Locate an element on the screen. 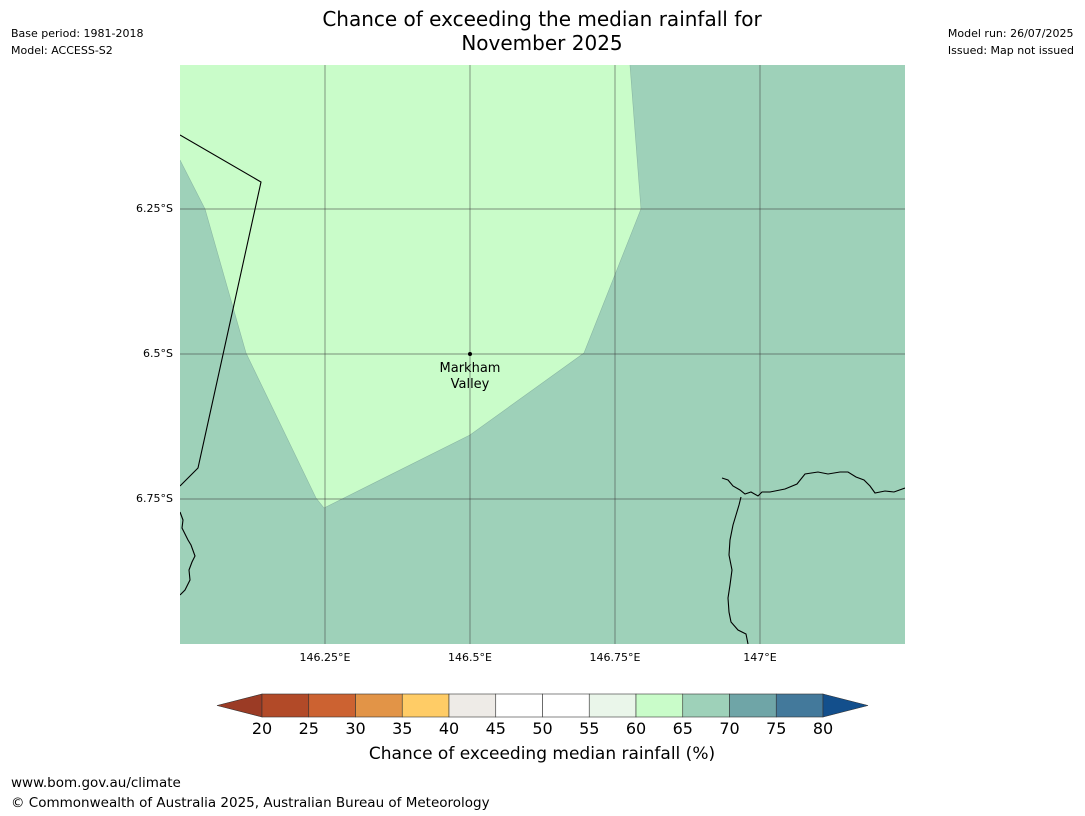  issued-status: Issued: Map not issued is located at coordinates (1010, 50).